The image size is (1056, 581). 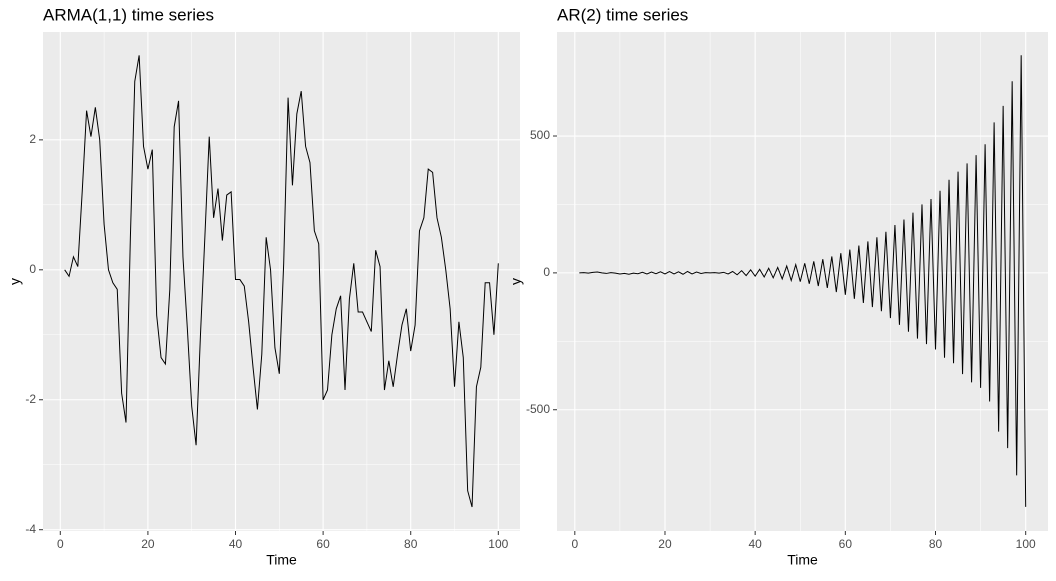 What do you see at coordinates (538, 409) in the screenshot?
I see `y-tick-label: -500` at bounding box center [538, 409].